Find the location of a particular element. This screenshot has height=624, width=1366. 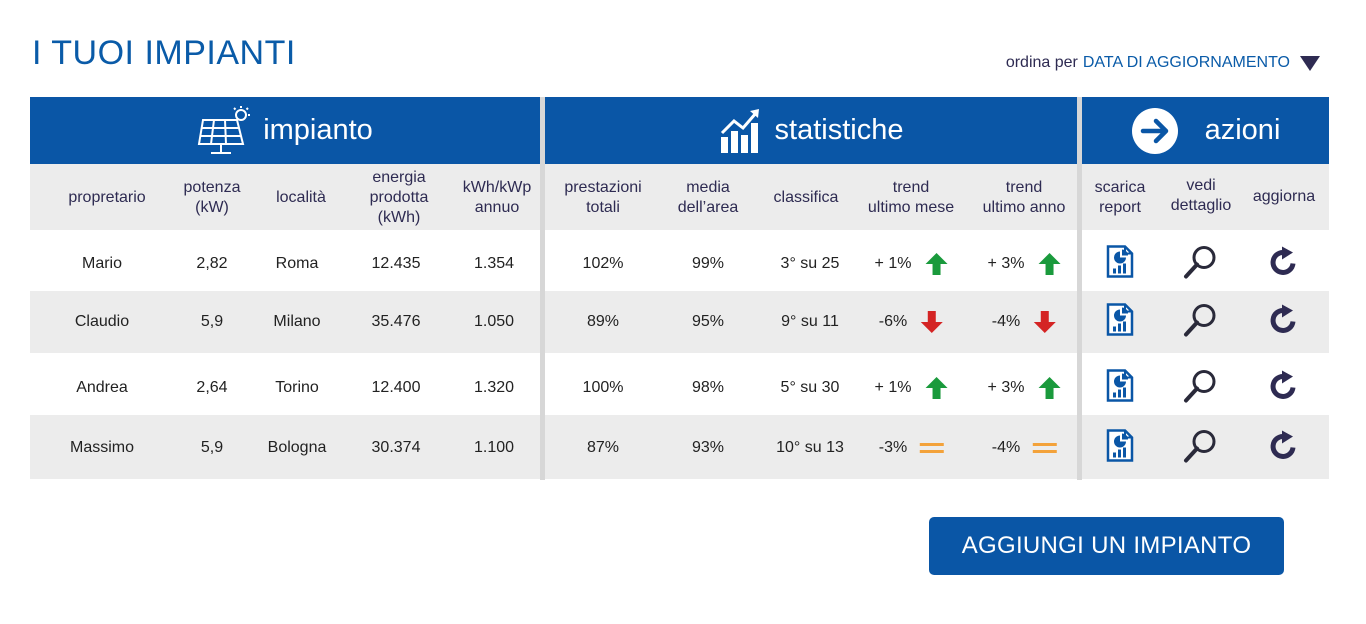

cell-trend-mese: -6% is located at coordinates (912, 322).